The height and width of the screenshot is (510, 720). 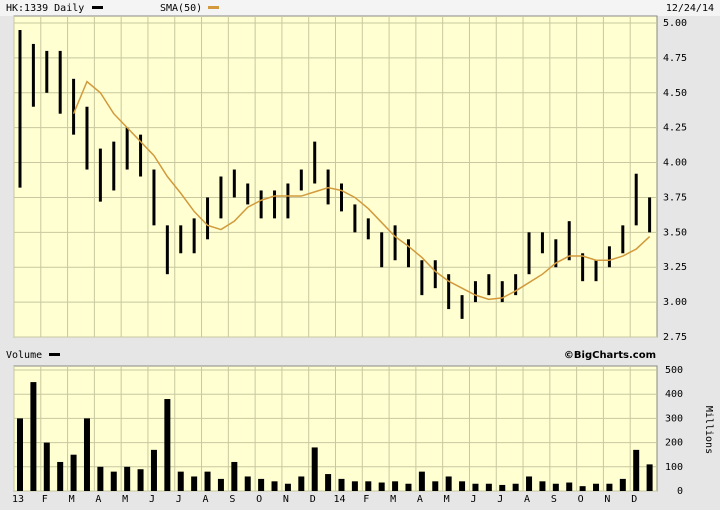 I want to click on volume-tick-label: 0, so click(x=680, y=491).